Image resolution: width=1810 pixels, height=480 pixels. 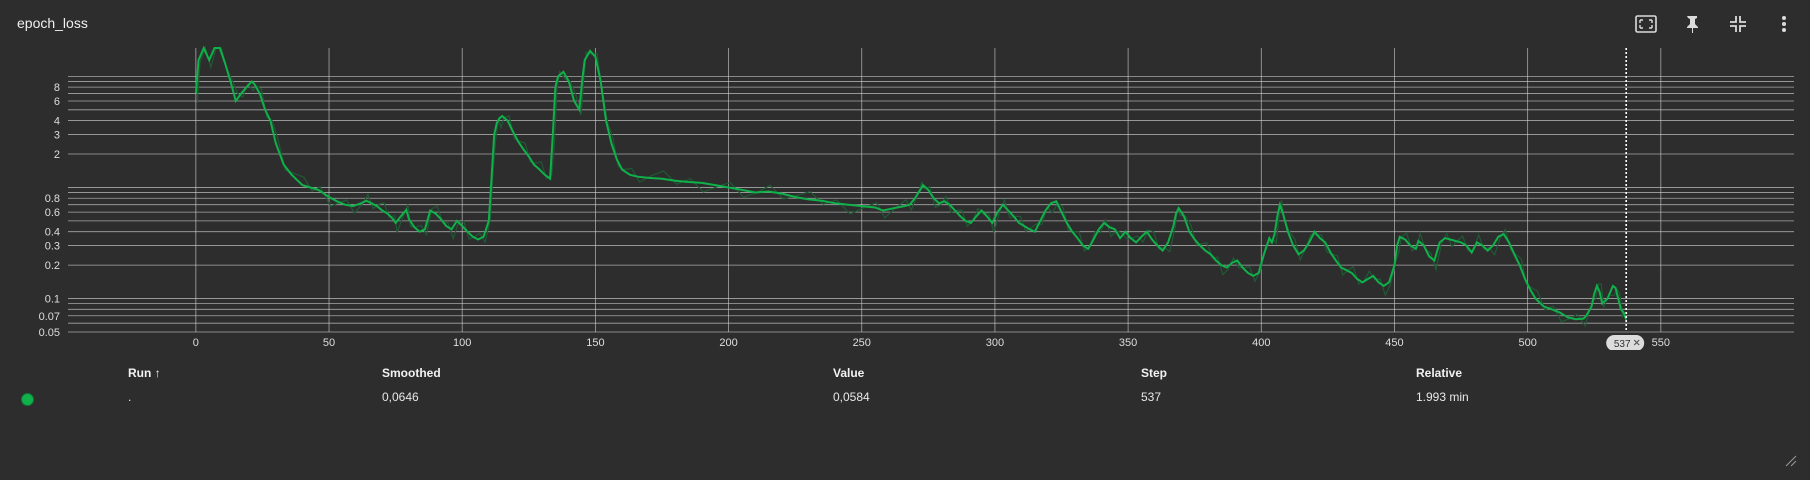 What do you see at coordinates (57, 135) in the screenshot?
I see `y-tick-label: 3` at bounding box center [57, 135].